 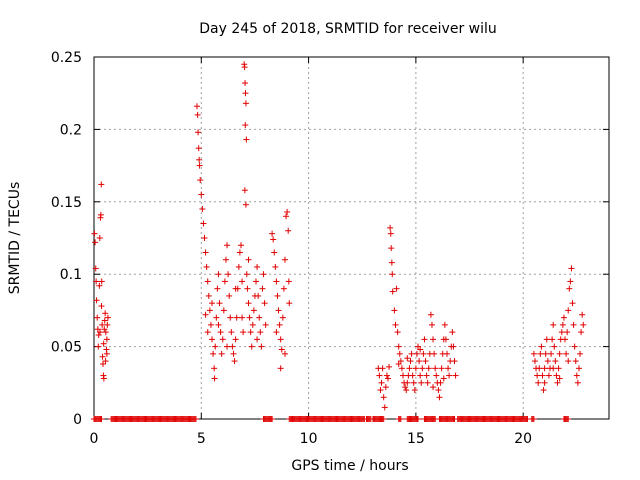 What do you see at coordinates (71, 130) in the screenshot?
I see `y-tick-label: 0.2` at bounding box center [71, 130].